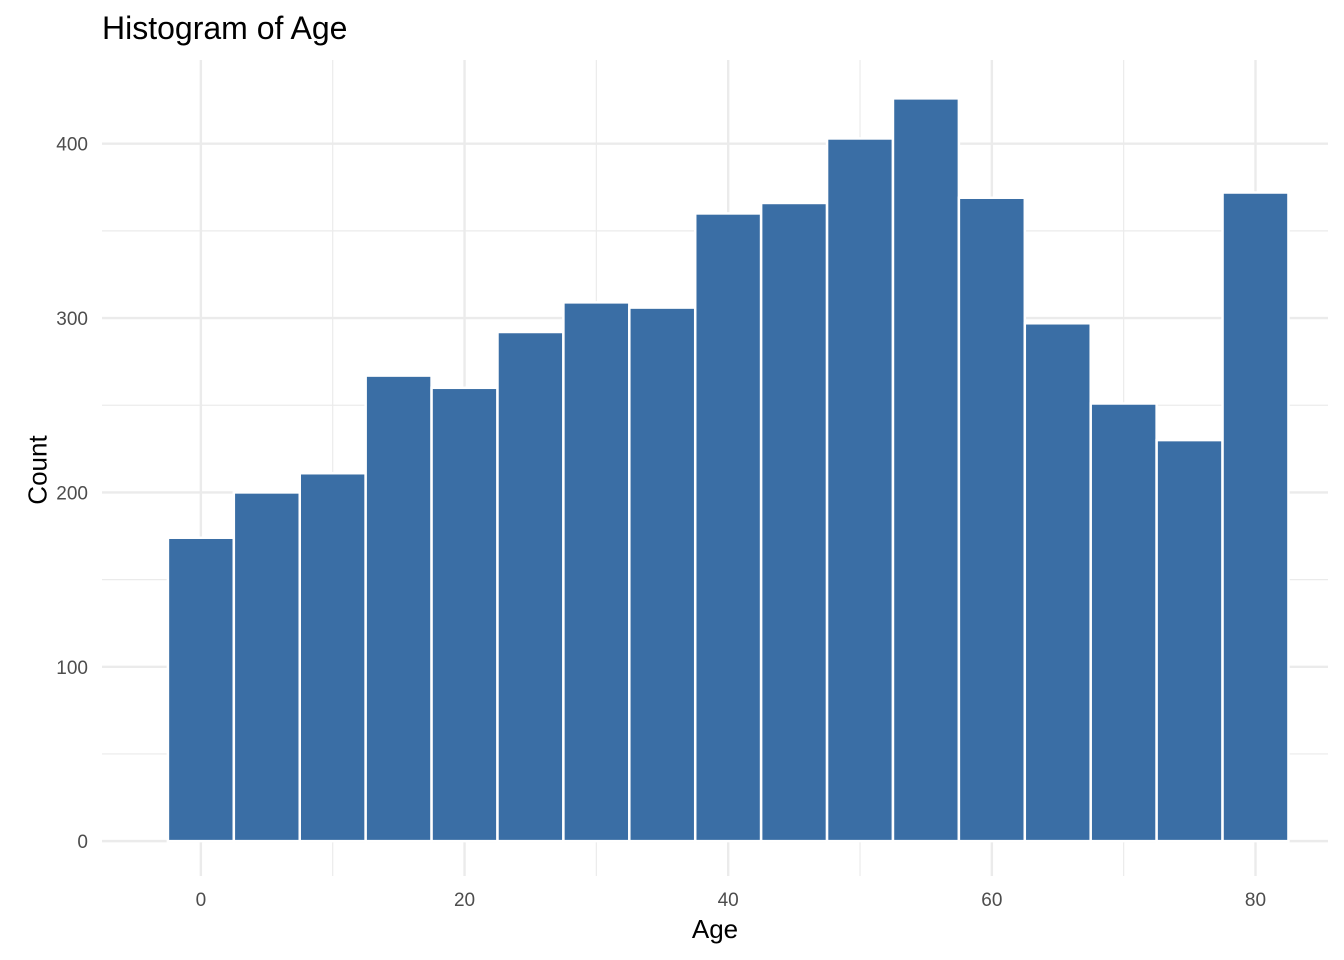 This screenshot has height=960, width=1344. What do you see at coordinates (72, 319) in the screenshot?
I see `y-tick-label: 300` at bounding box center [72, 319].